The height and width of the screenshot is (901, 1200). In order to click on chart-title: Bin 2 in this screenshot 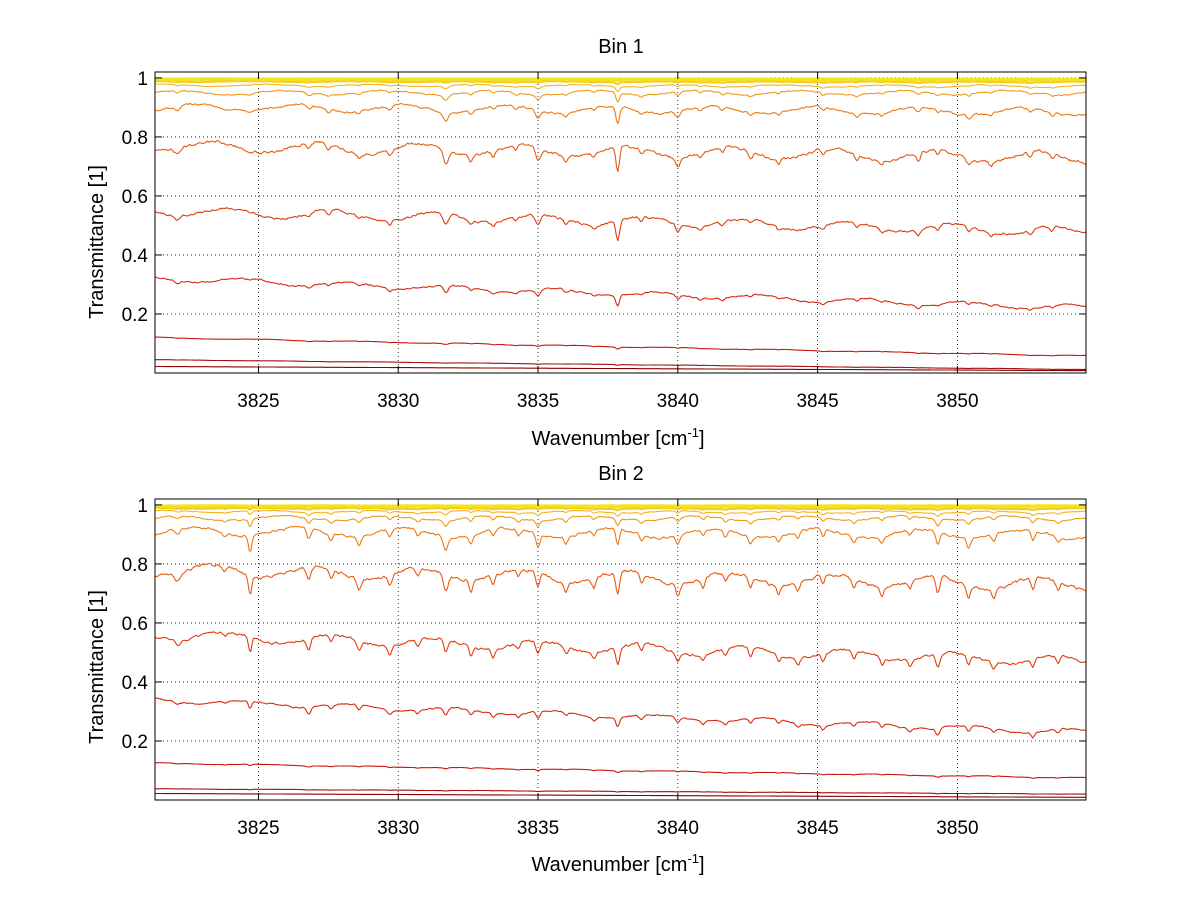, I will do `click(621, 474)`.